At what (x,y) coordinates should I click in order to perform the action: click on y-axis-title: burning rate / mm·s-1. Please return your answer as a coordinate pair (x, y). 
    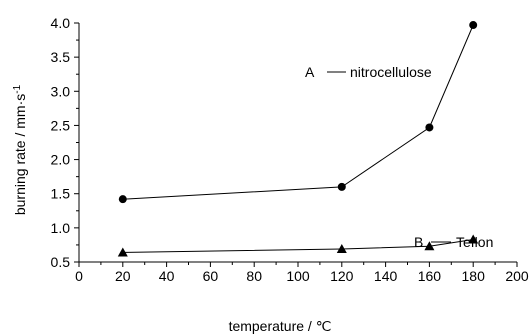
    Looking at the image, I should click on (20, 149).